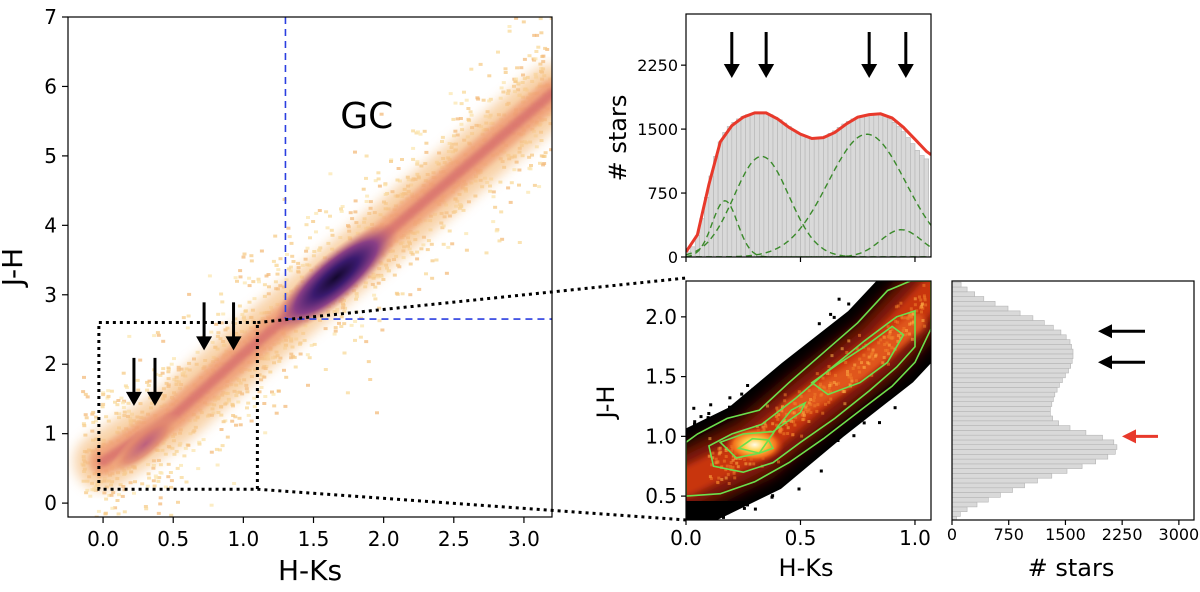  Describe the element at coordinates (178, 406) in the screenshot. I see `zoom-region-box` at that location.